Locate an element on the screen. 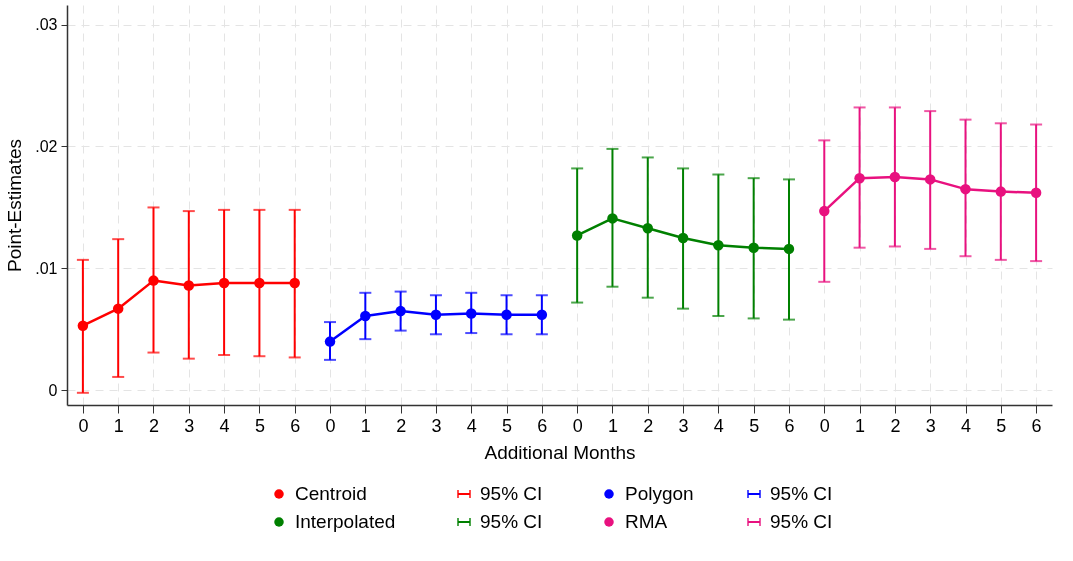 The height and width of the screenshot is (561, 1073). y-axis-title: Point-Estimates is located at coordinates (15, 205).